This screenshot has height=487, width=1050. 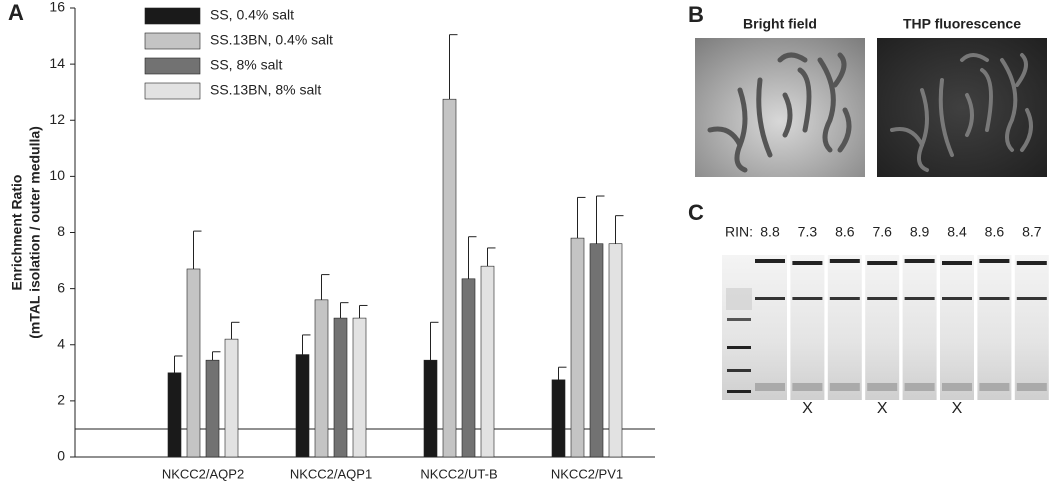 I want to click on bright-field-image, so click(x=780, y=107).